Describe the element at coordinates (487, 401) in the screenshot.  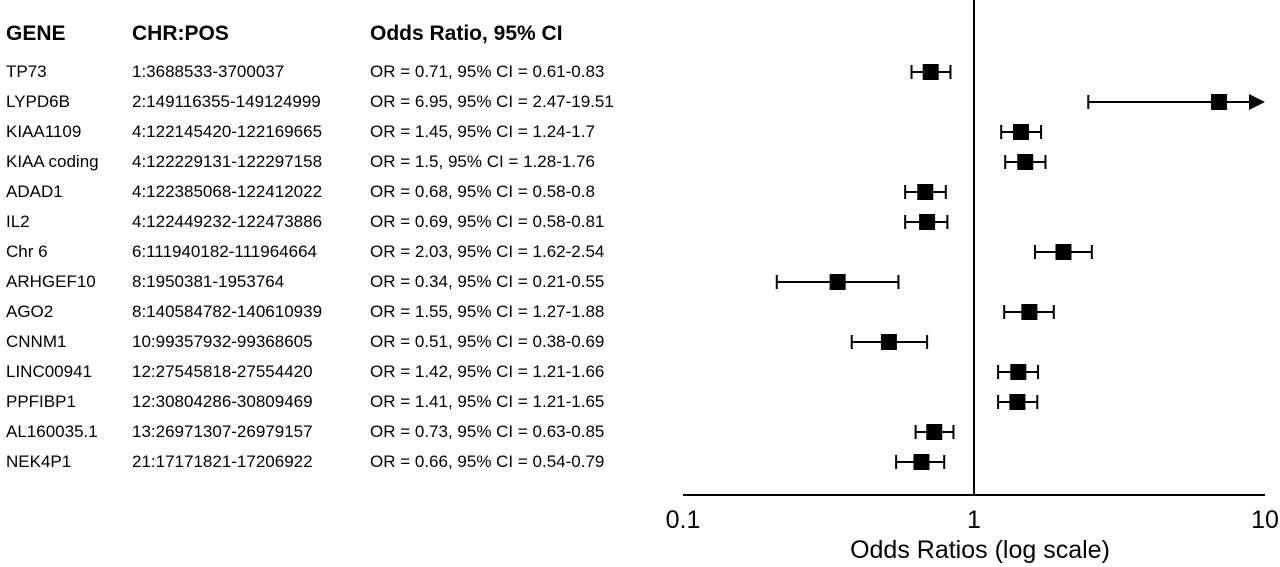
I see `odds-ratio-text: OR = 1.41, 95% CI = 1.21-1.65` at that location.